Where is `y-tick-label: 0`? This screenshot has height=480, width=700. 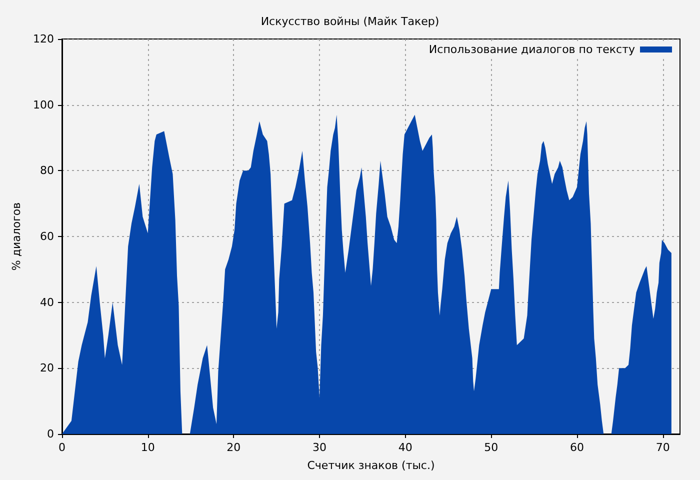
y-tick-label: 0 is located at coordinates (50, 434).